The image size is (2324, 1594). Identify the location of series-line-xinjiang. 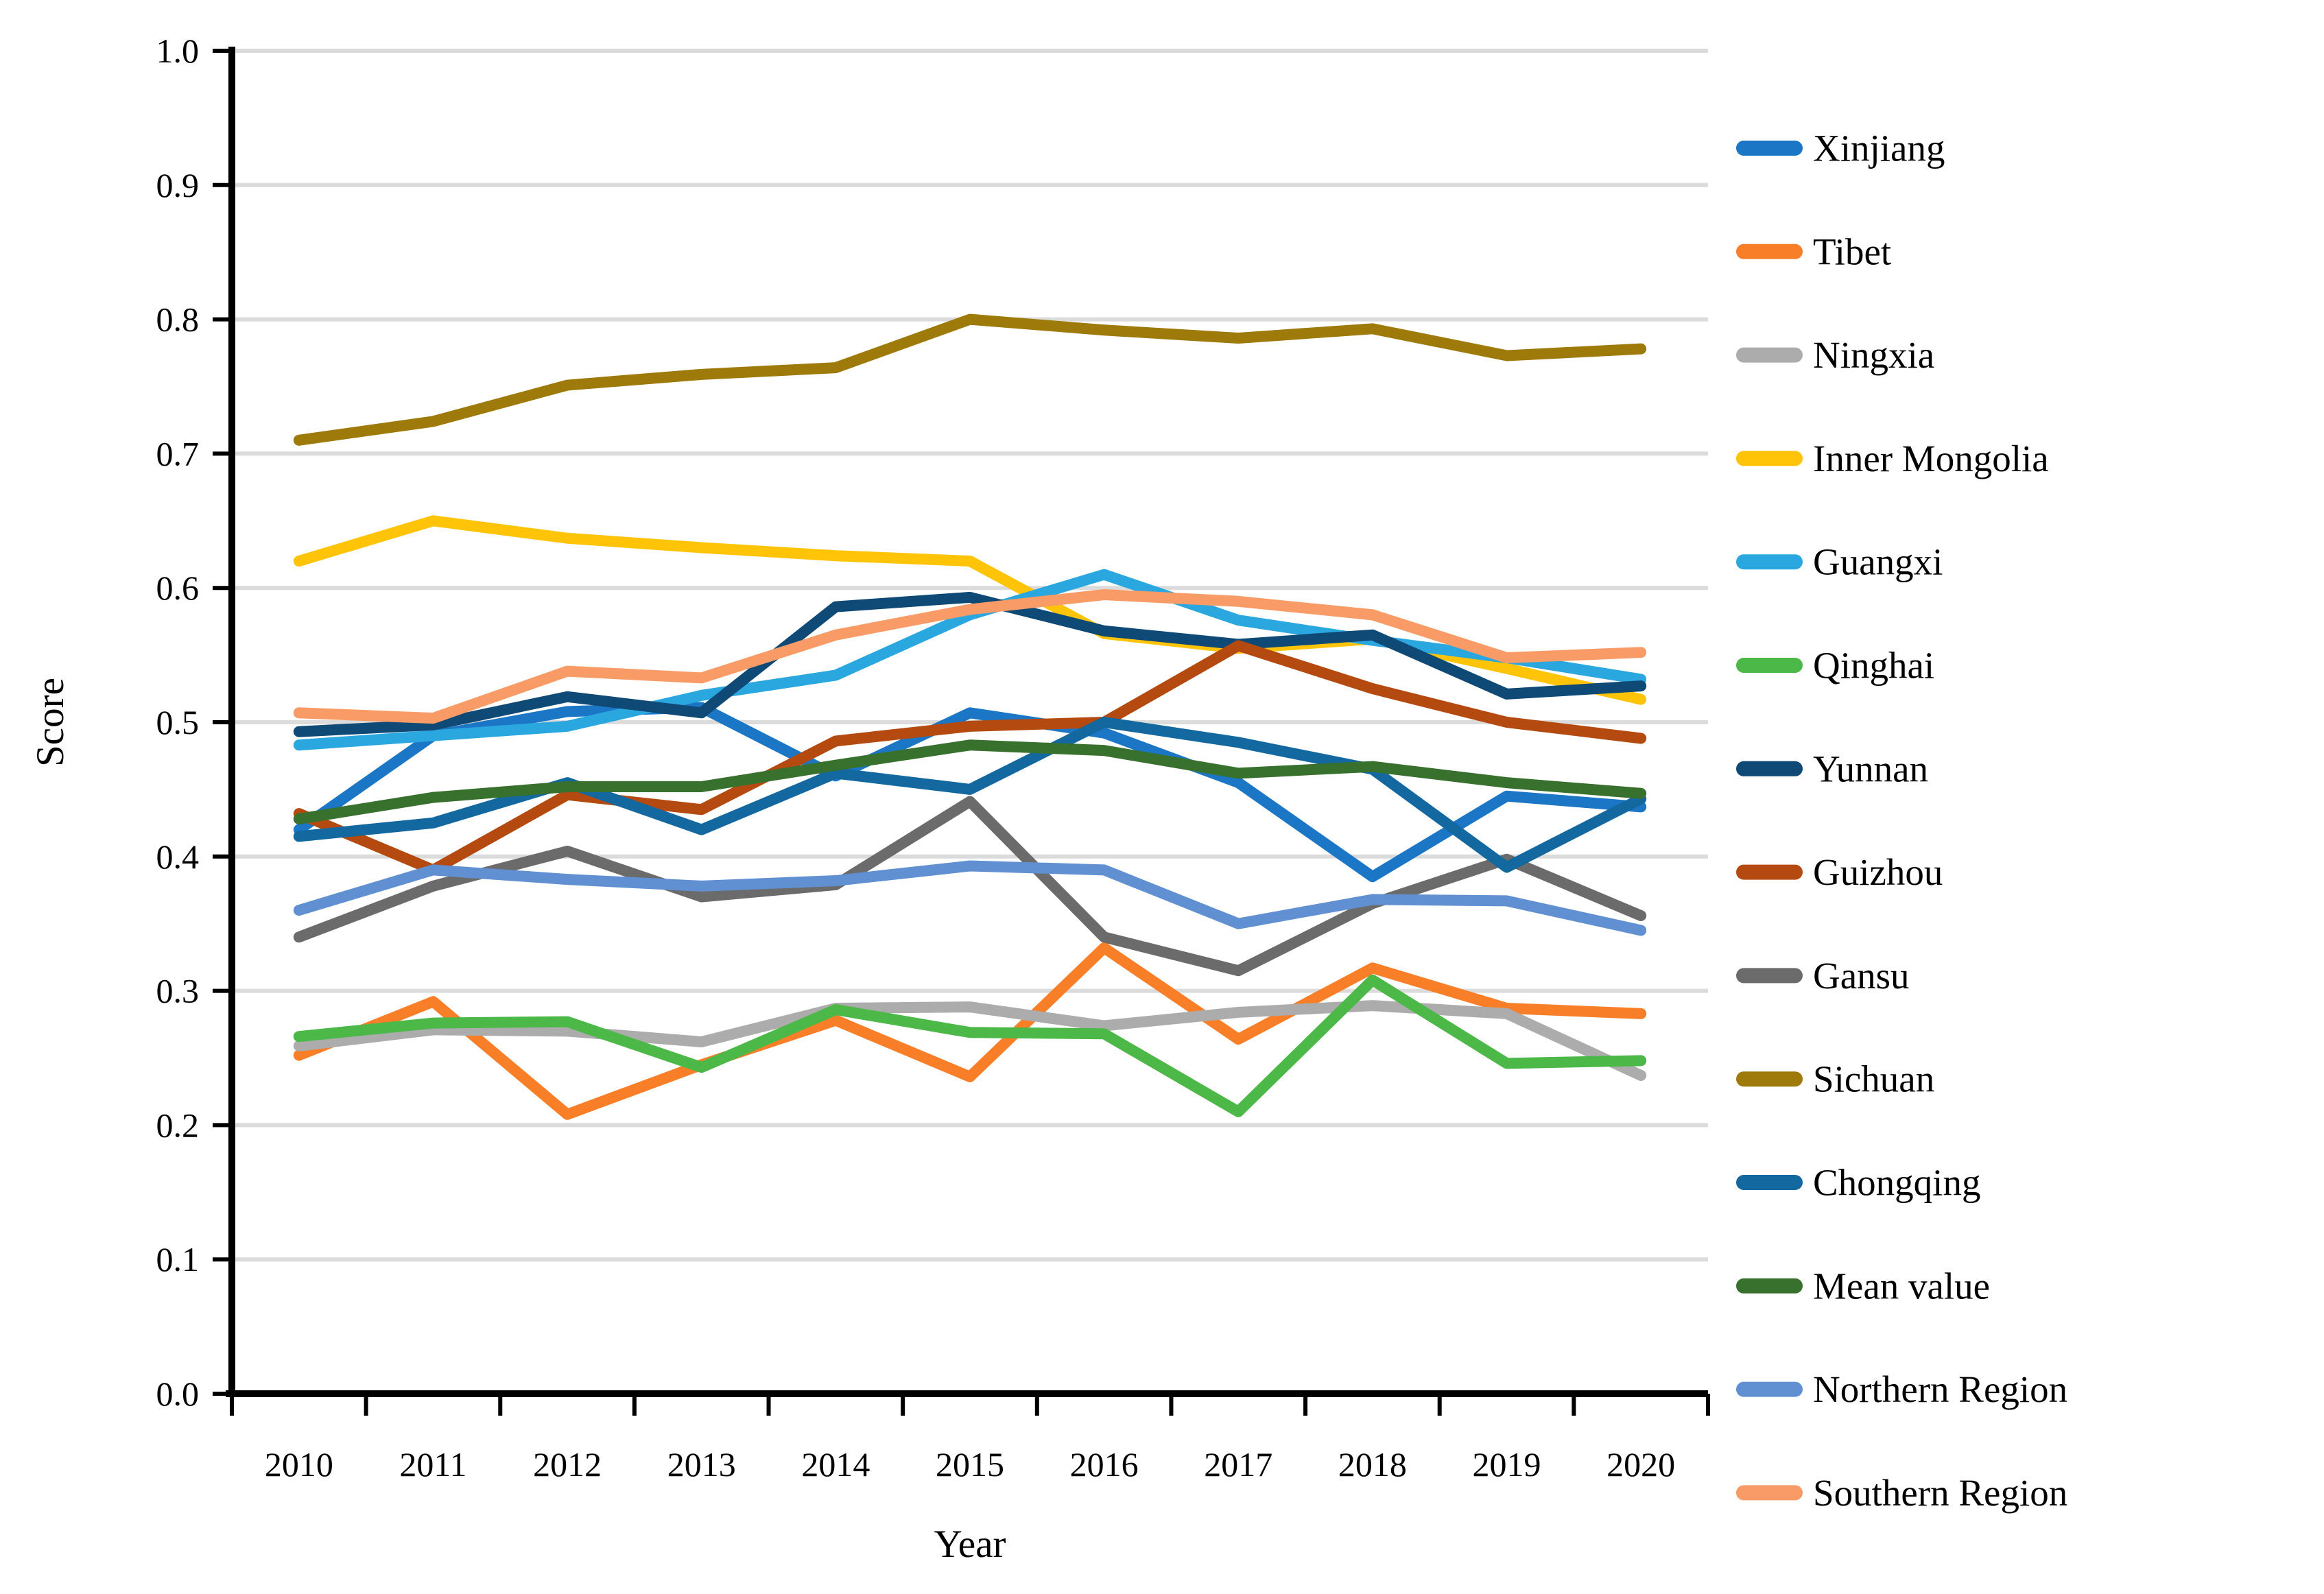
(970, 792).